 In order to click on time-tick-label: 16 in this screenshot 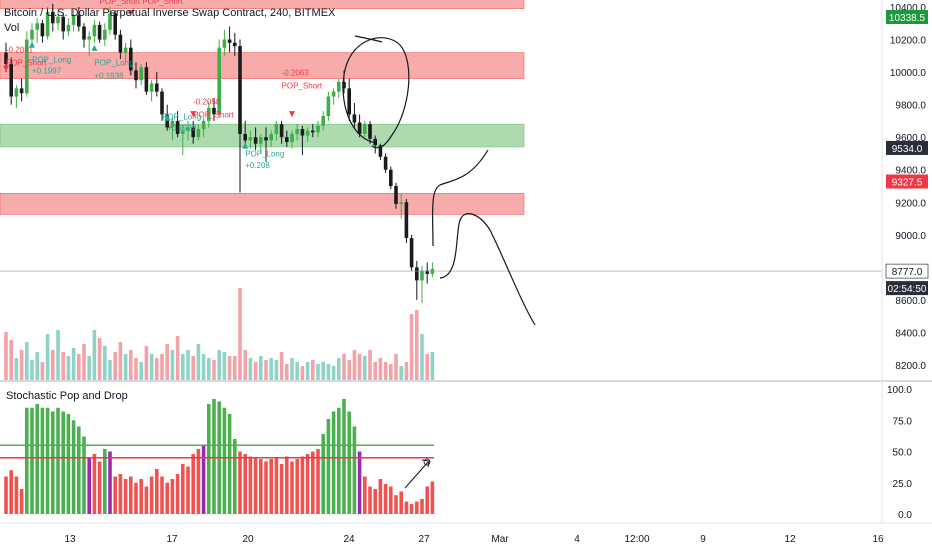, I will do `click(878, 539)`.